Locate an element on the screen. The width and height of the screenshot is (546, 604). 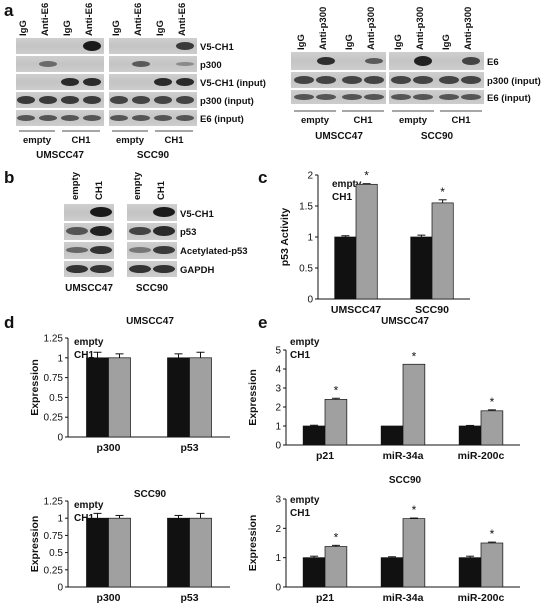
y-tick-label: 2 is located at coordinates (278, 408).